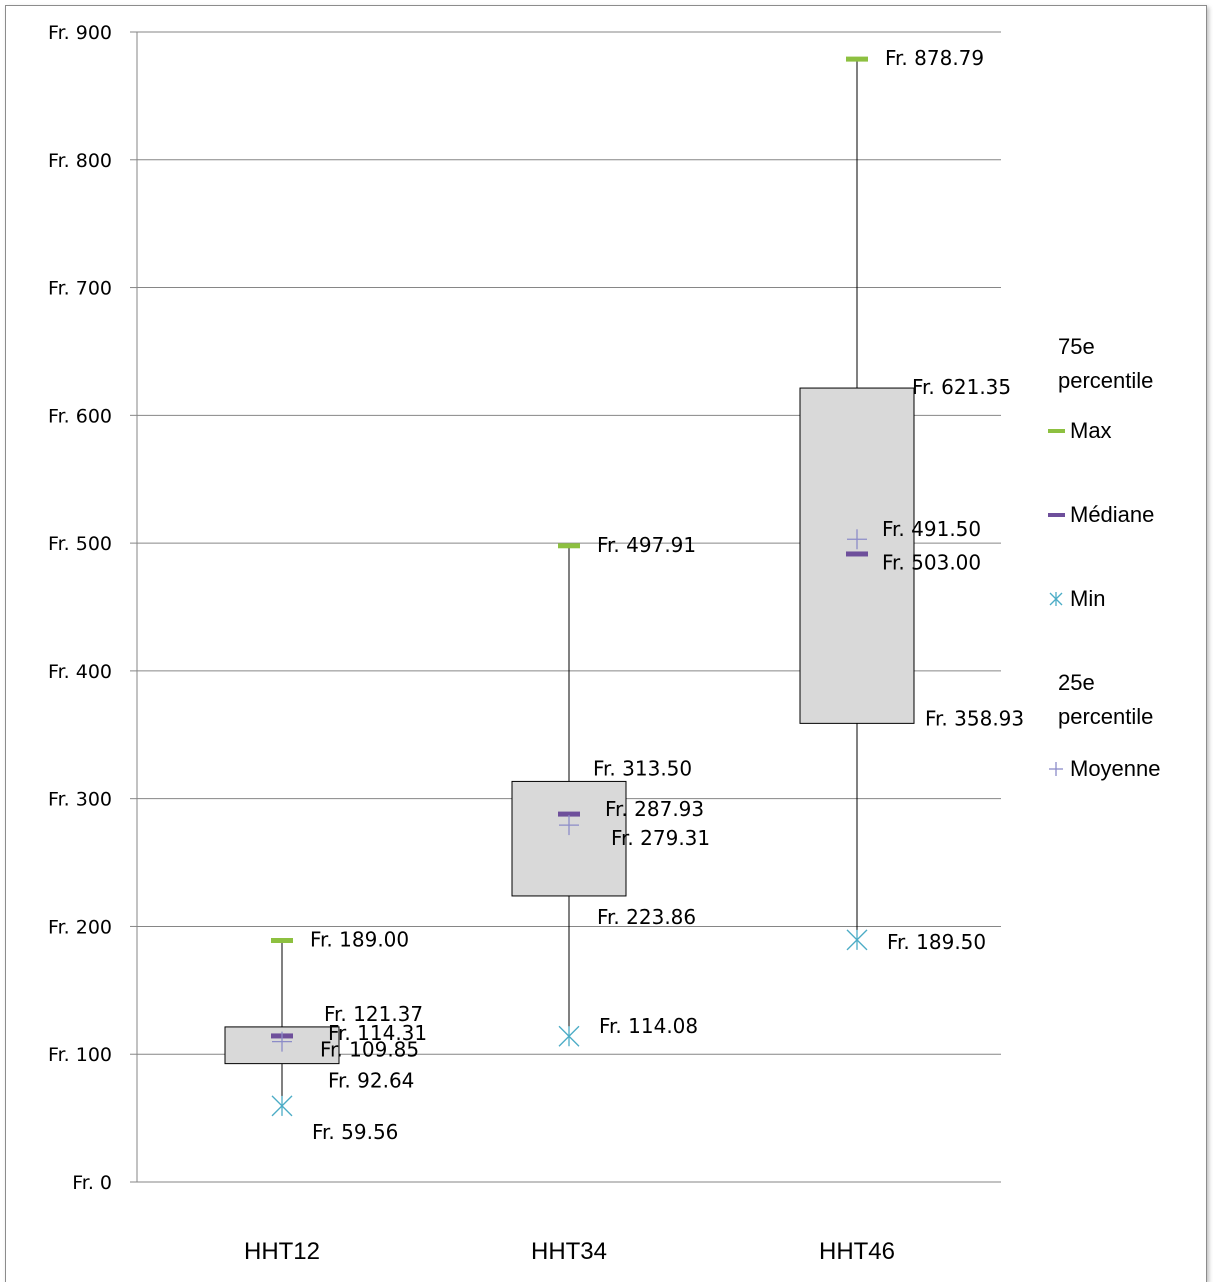 The height and width of the screenshot is (1282, 1213). Describe the element at coordinates (80, 672) in the screenshot. I see `y-tick-label: Fr. 400` at that location.